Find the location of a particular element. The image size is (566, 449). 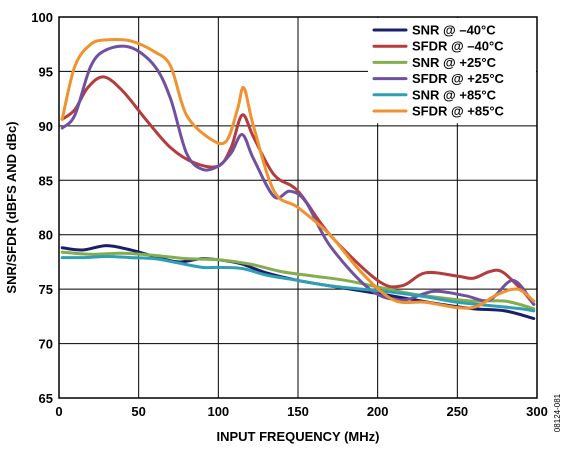

x-axis-label: INPUT FREQUENCY (MHz) is located at coordinates (298, 436).